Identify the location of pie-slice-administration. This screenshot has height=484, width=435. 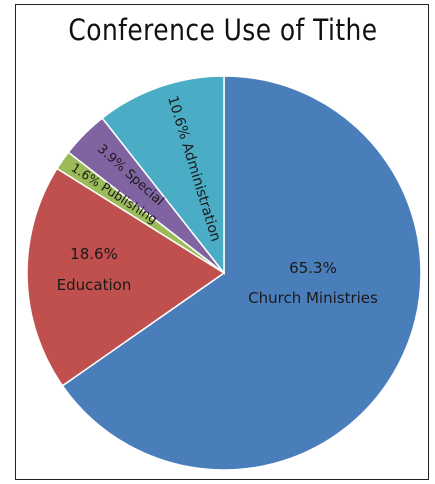
(163, 175).